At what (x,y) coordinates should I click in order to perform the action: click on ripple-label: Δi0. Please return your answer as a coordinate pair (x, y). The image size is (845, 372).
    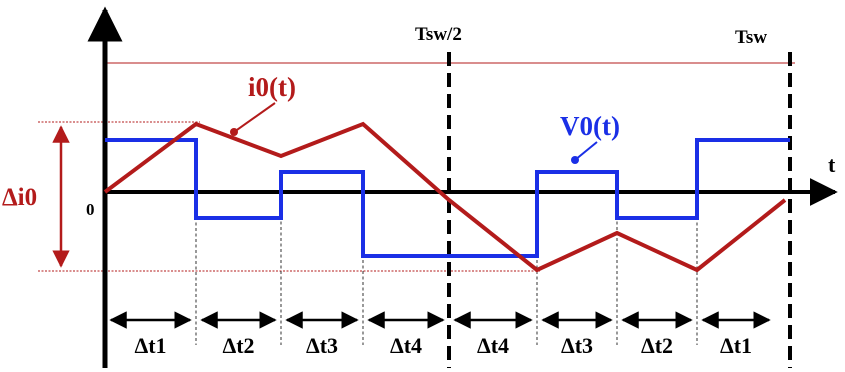
    Looking at the image, I should click on (19, 197).